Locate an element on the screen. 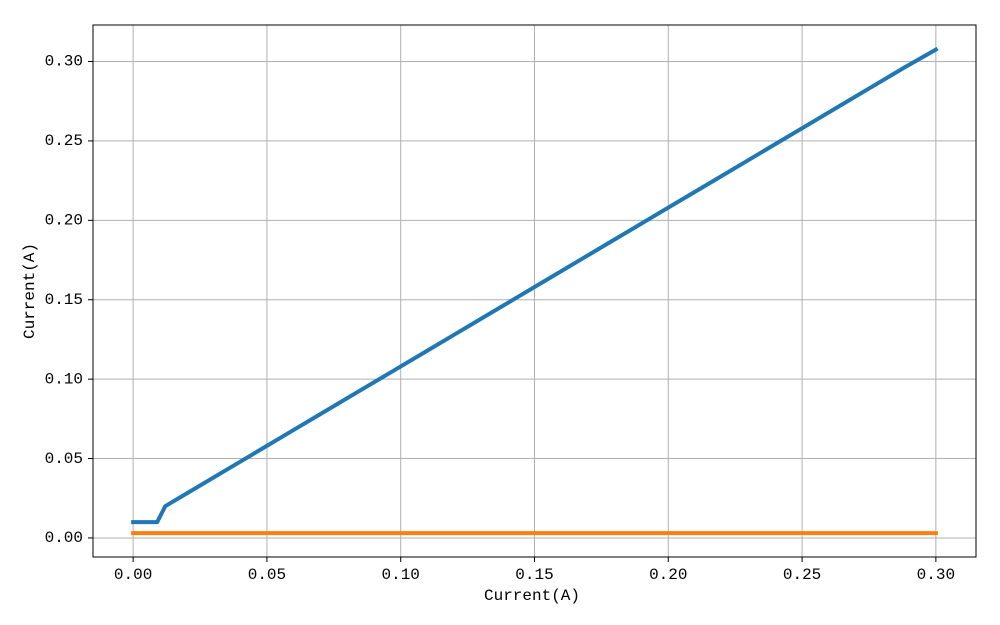  x-tick-label: 0.20 is located at coordinates (668, 575).